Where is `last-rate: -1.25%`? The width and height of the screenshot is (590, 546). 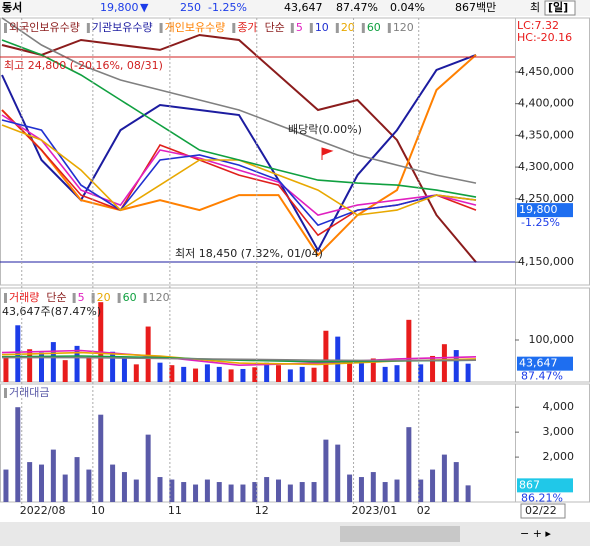 last-rate: -1.25% is located at coordinates (540, 222).